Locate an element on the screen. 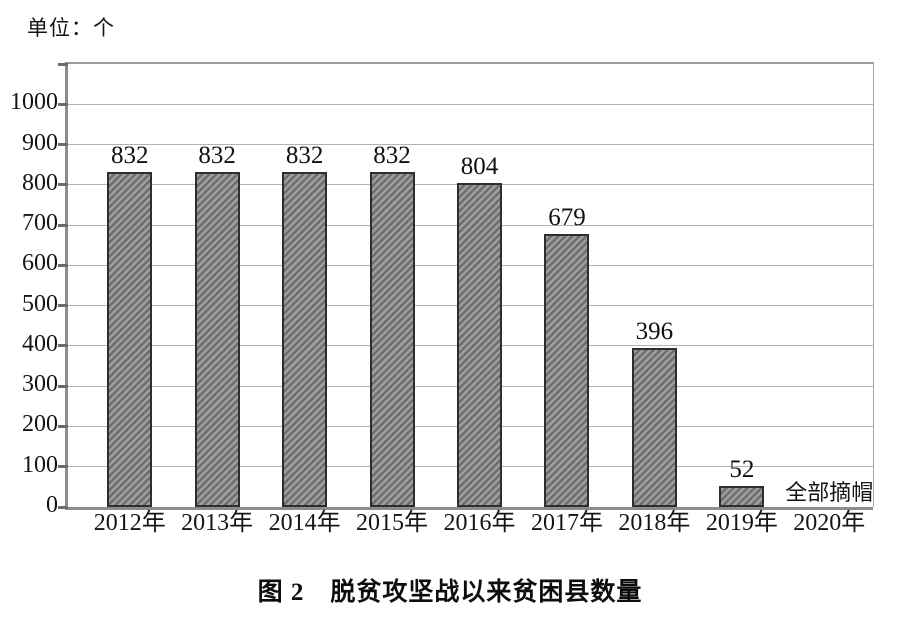 The image size is (900, 636). x-tick-label-2016年: 2016年 is located at coordinates (479, 523).